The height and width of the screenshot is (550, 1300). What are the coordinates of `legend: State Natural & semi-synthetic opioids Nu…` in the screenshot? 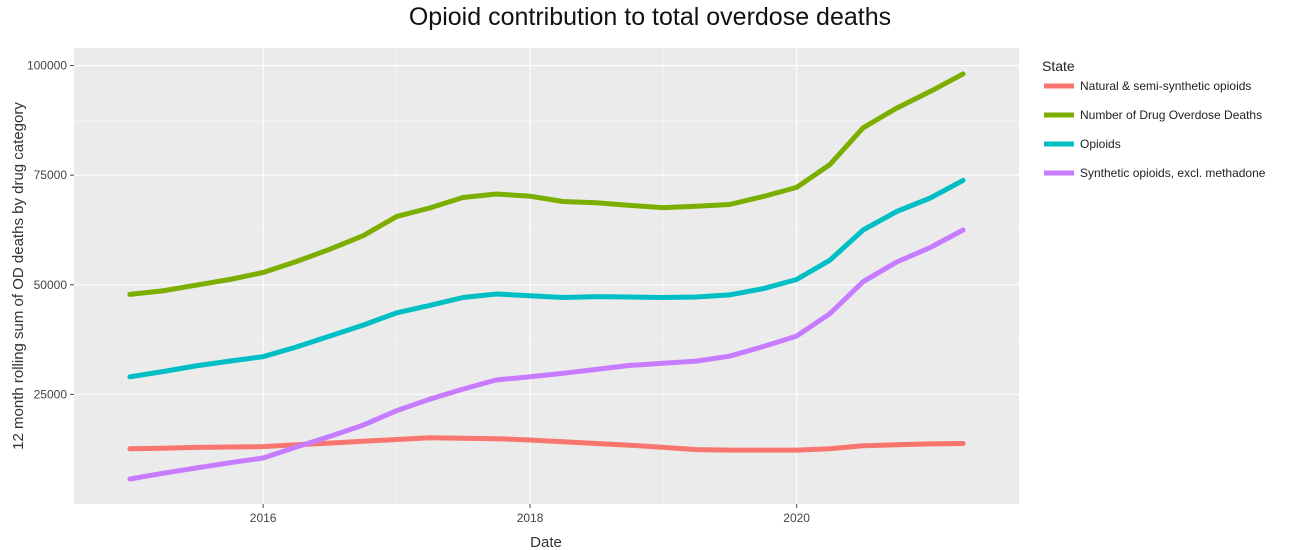 It's located at (1154, 119).